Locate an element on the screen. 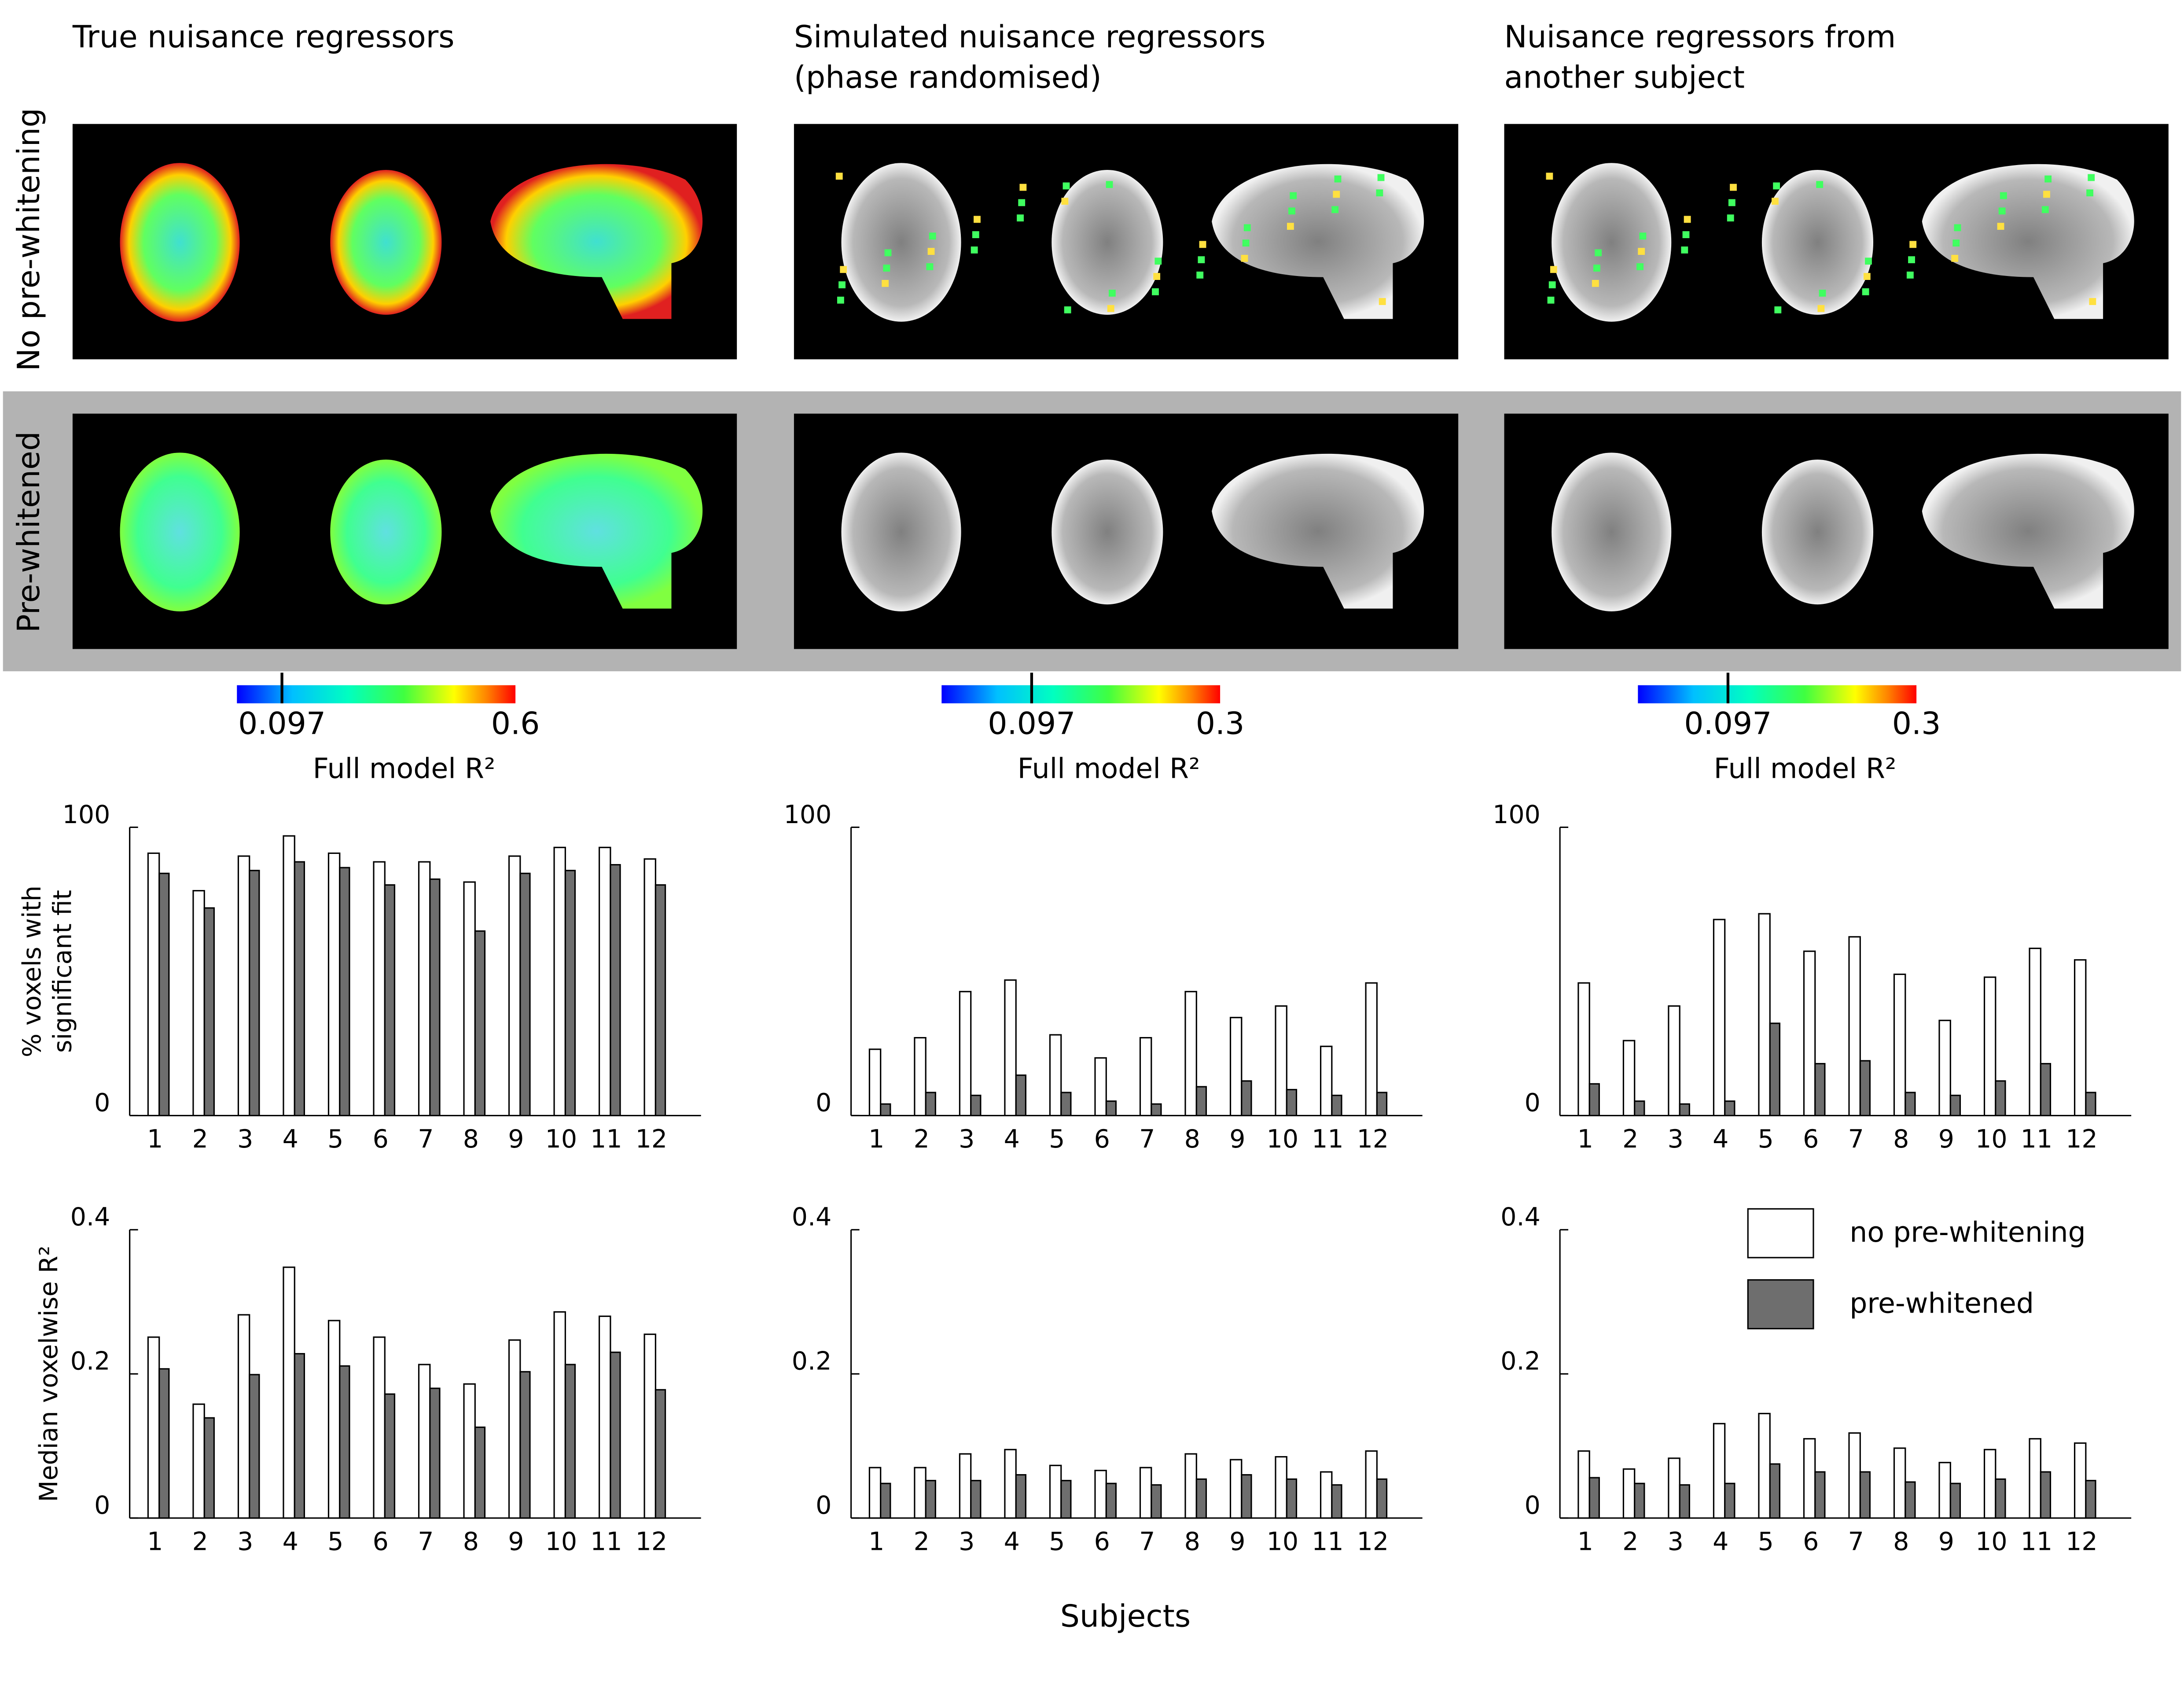 This screenshot has width=2184, height=1681. legend-swatch is located at coordinates (1780, 1305).